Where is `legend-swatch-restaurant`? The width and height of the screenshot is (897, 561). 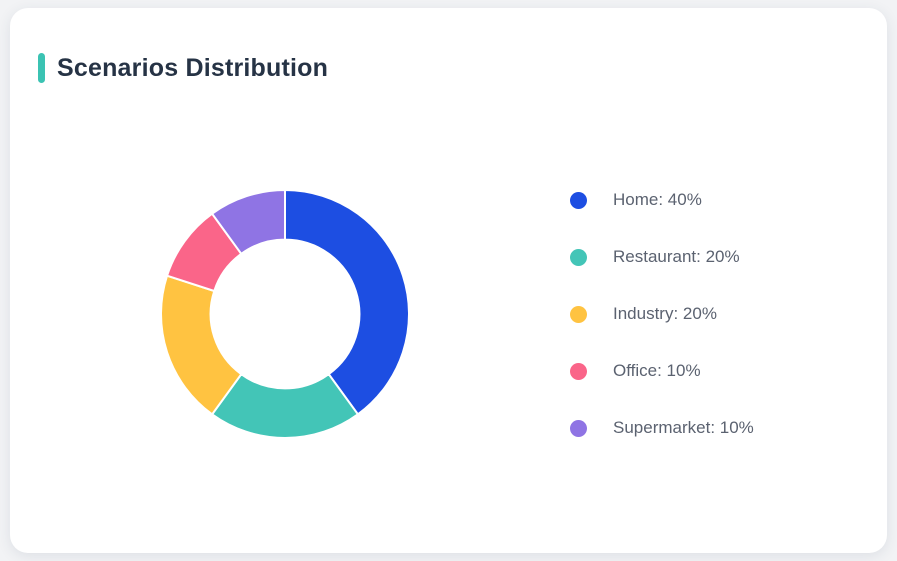 legend-swatch-restaurant is located at coordinates (578, 257).